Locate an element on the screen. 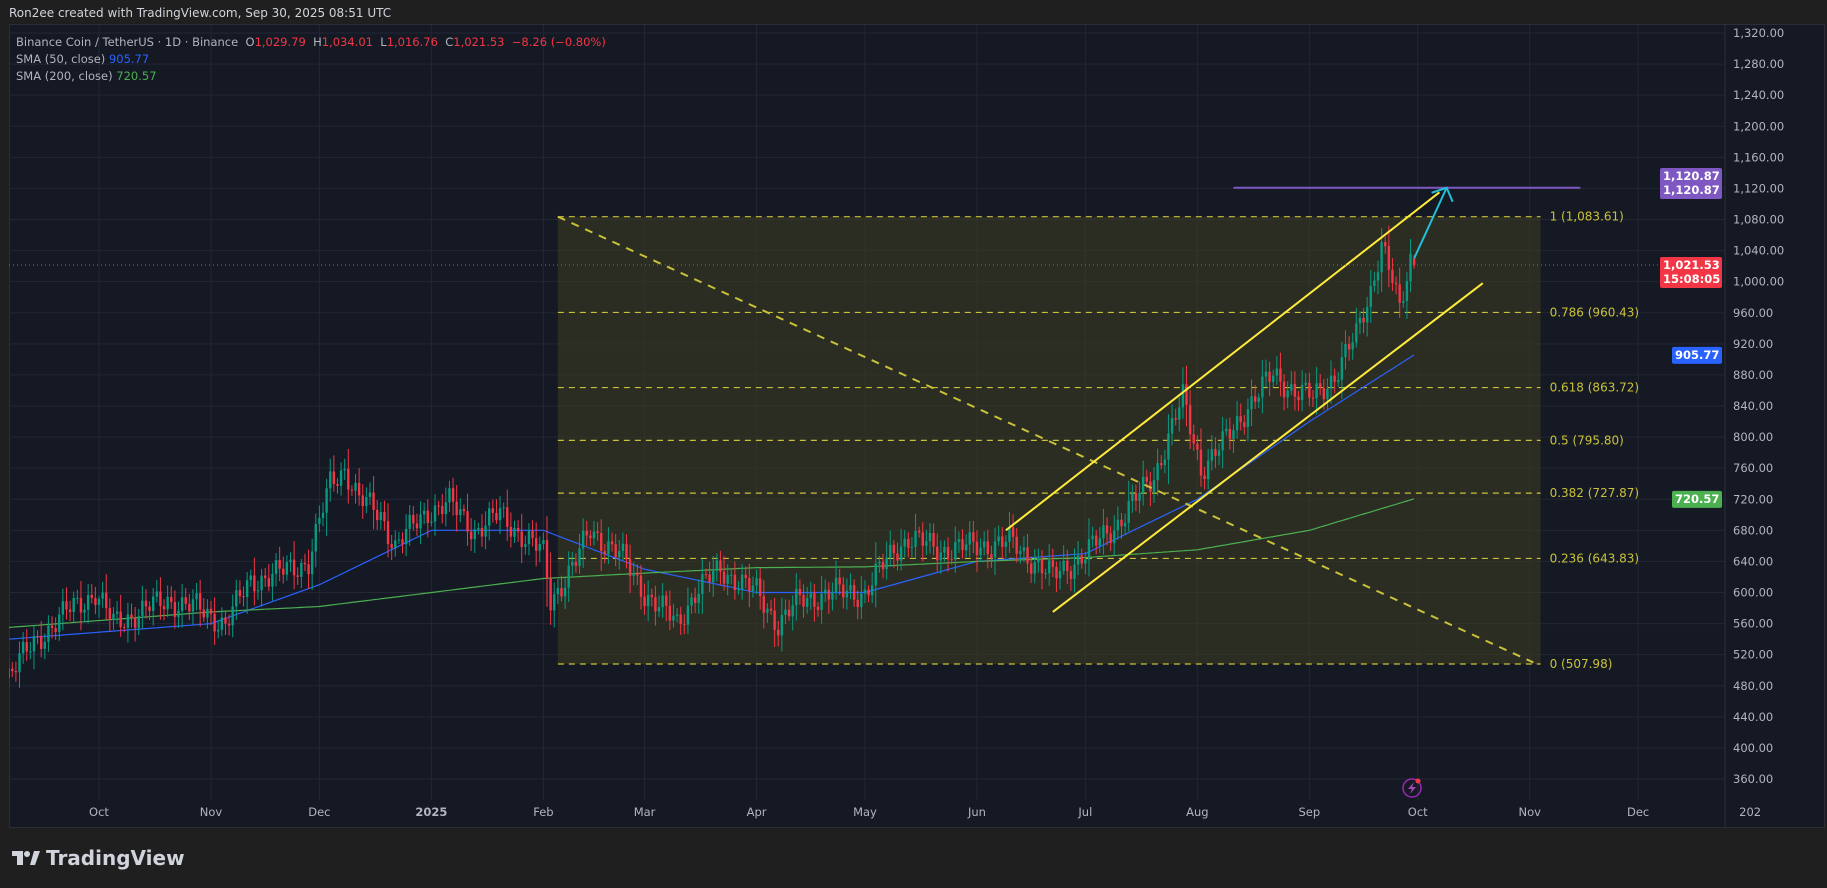 Image resolution: width=1827 pixels, height=888 pixels. y-tick-label: 1,160.00 is located at coordinates (1758, 157).